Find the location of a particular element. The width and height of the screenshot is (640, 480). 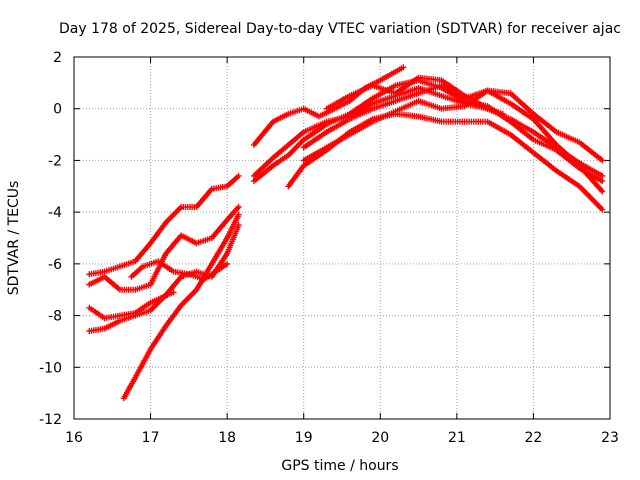

y-tick-label: 0 is located at coordinates (57, 110).